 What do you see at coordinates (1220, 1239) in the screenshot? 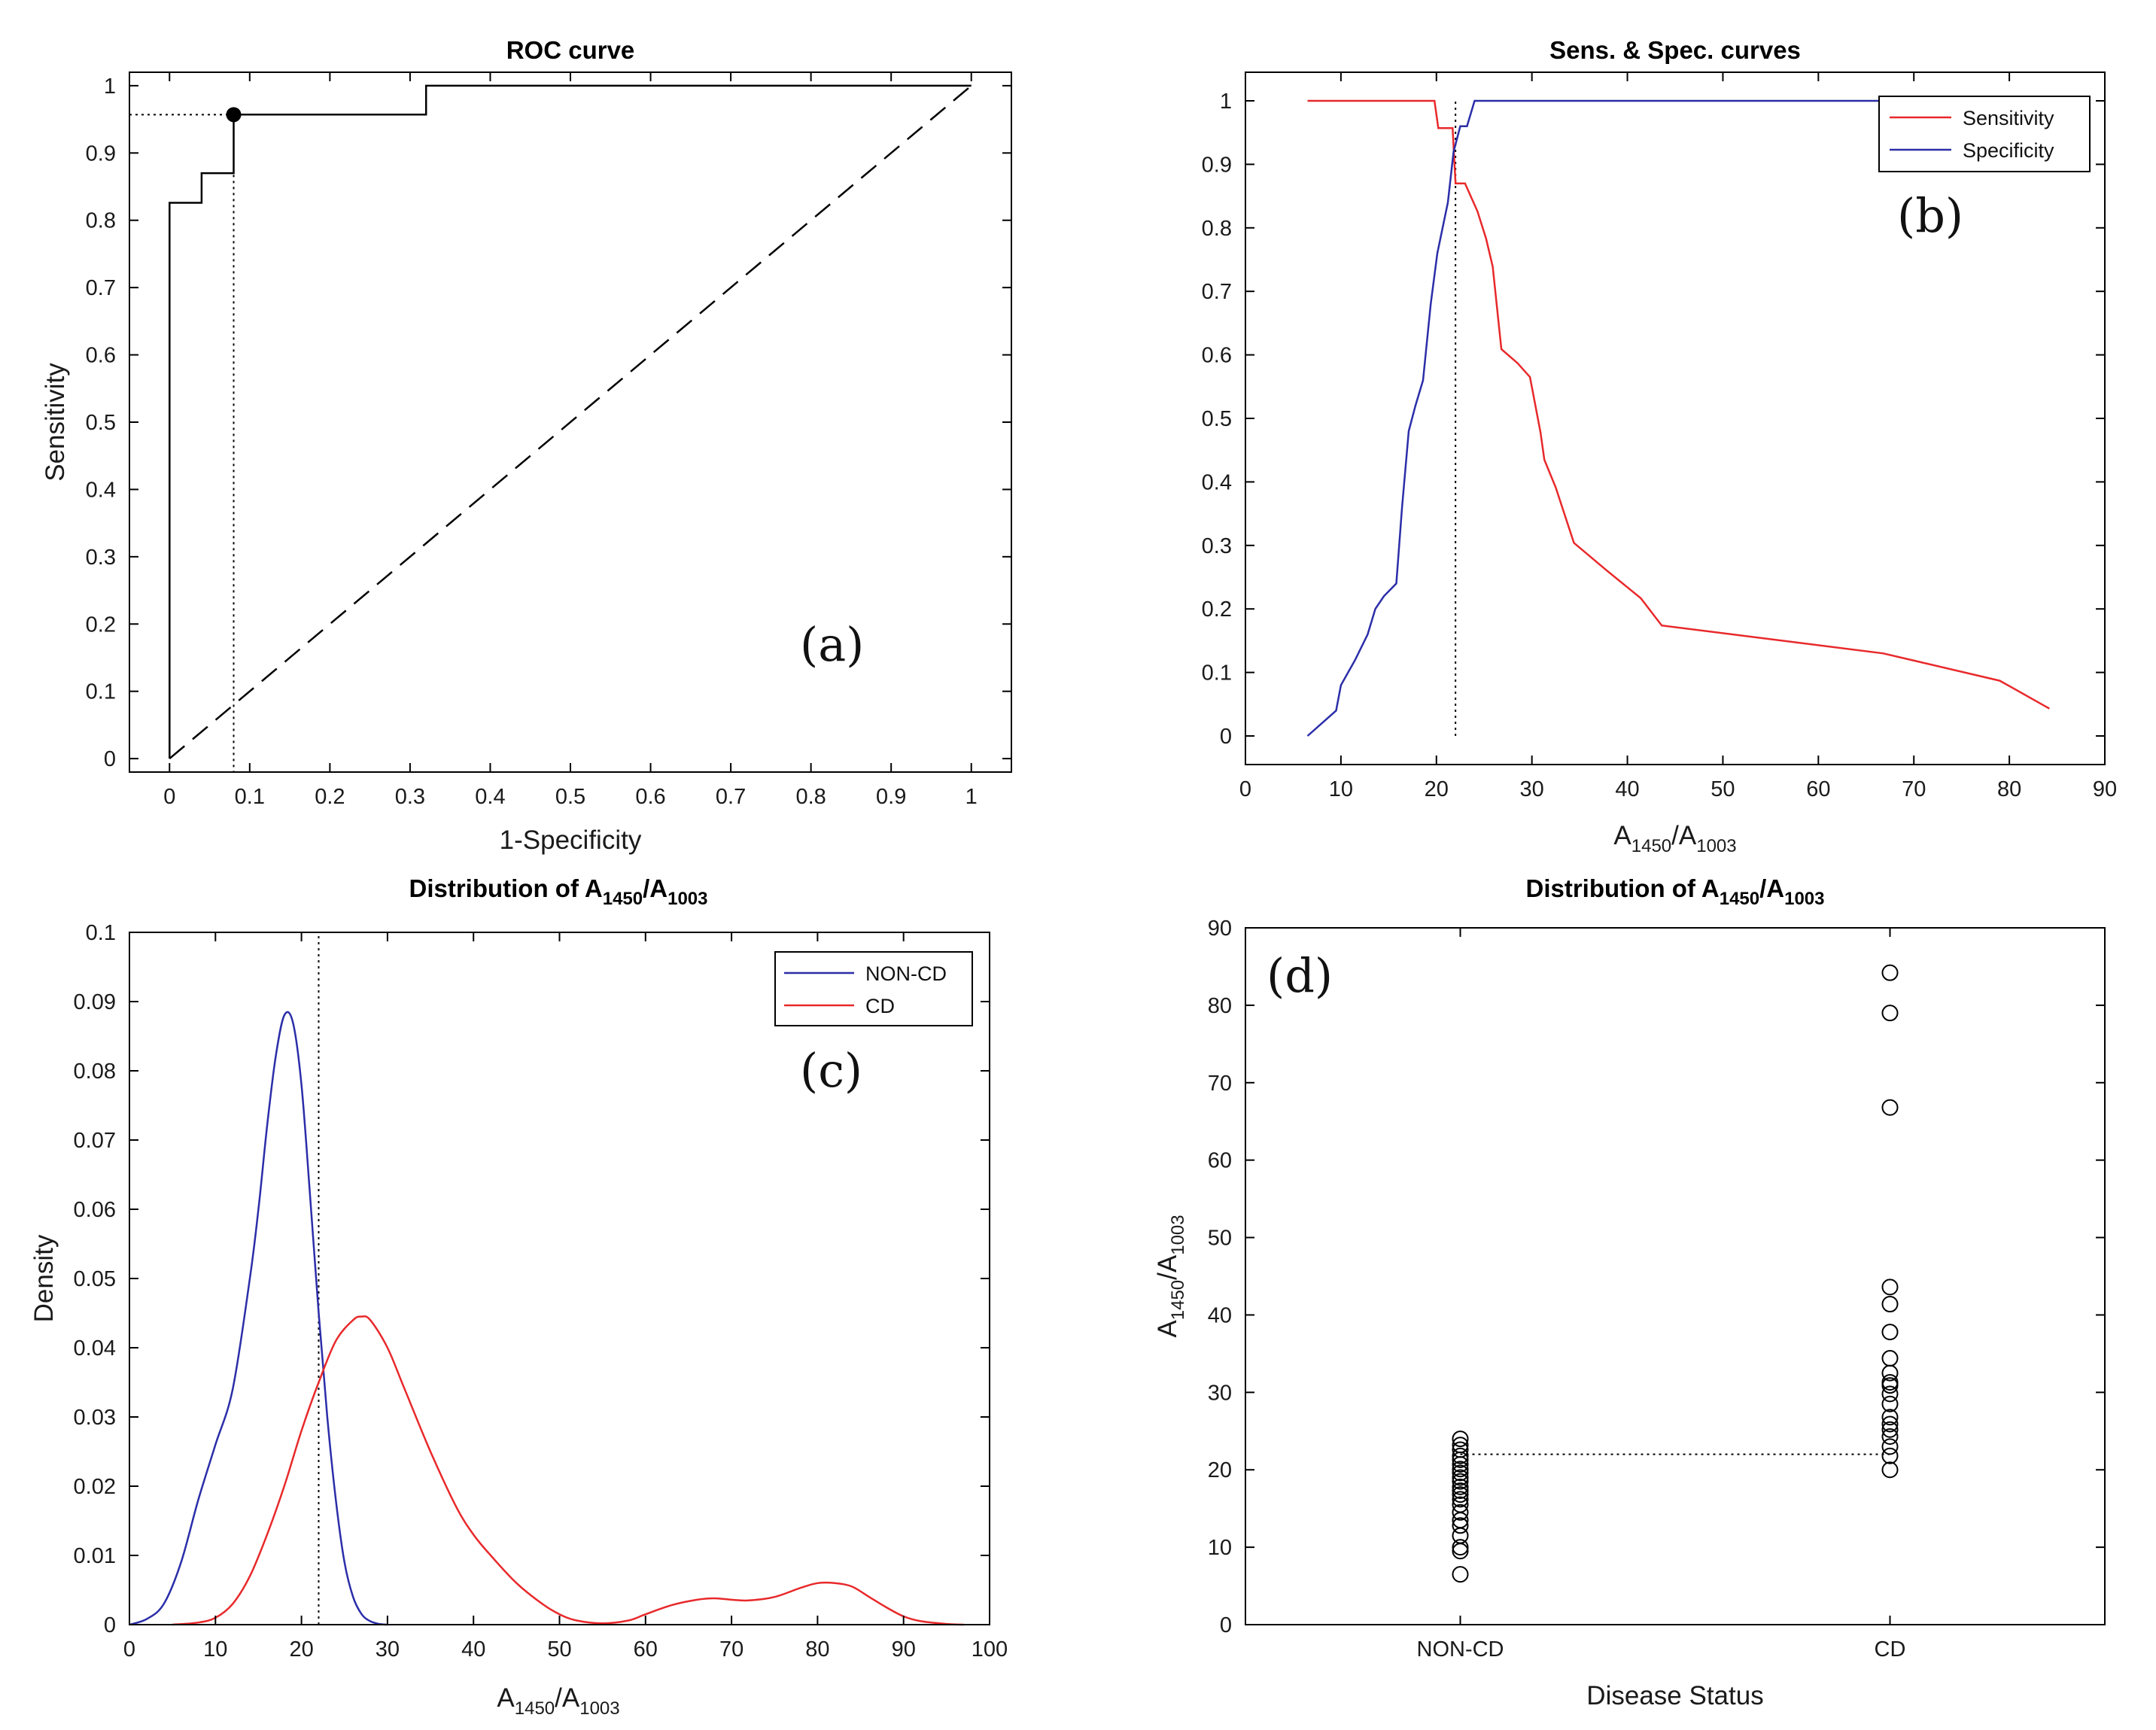
I see `y-tick-label: 50` at bounding box center [1220, 1239].